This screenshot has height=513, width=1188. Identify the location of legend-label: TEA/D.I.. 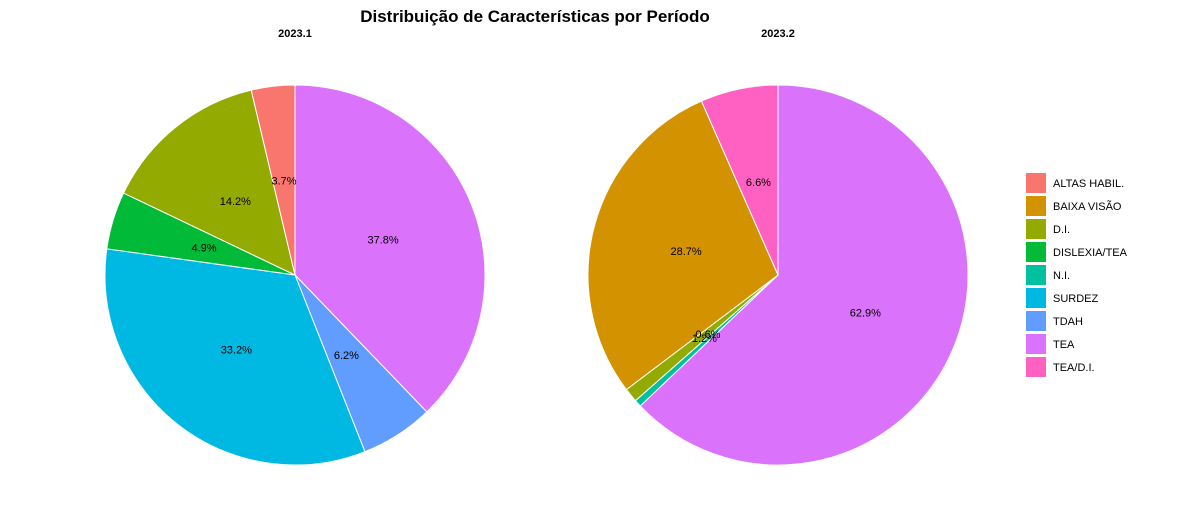
(1074, 368).